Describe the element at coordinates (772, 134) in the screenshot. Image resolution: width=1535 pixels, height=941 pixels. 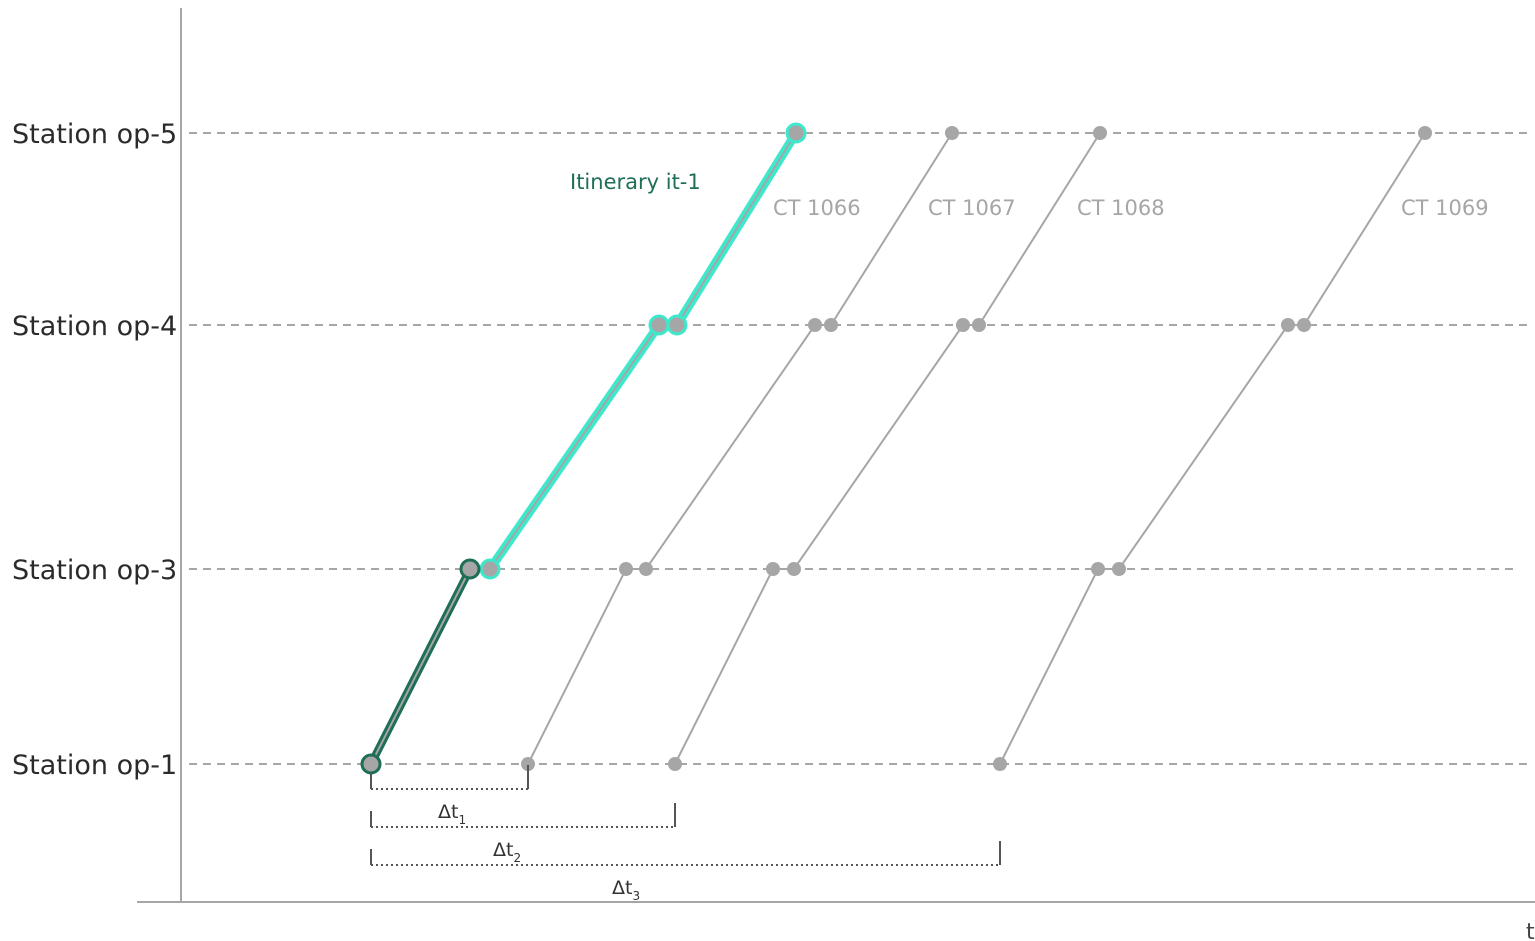
I see `station-row-op-5: Station op-5` at that location.